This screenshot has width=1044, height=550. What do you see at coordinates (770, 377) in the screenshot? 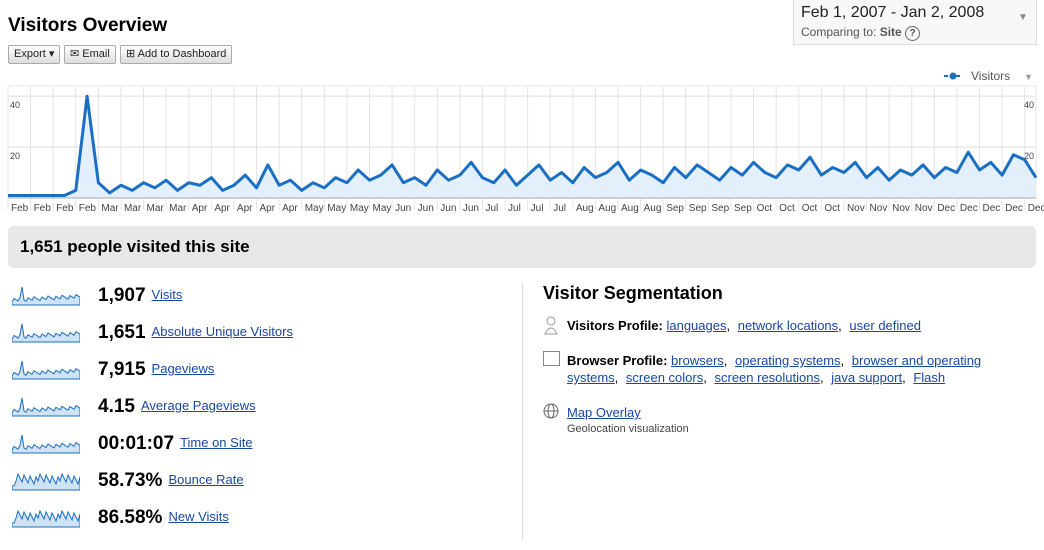
I see `segment-link: screen resolutions` at bounding box center [770, 377].